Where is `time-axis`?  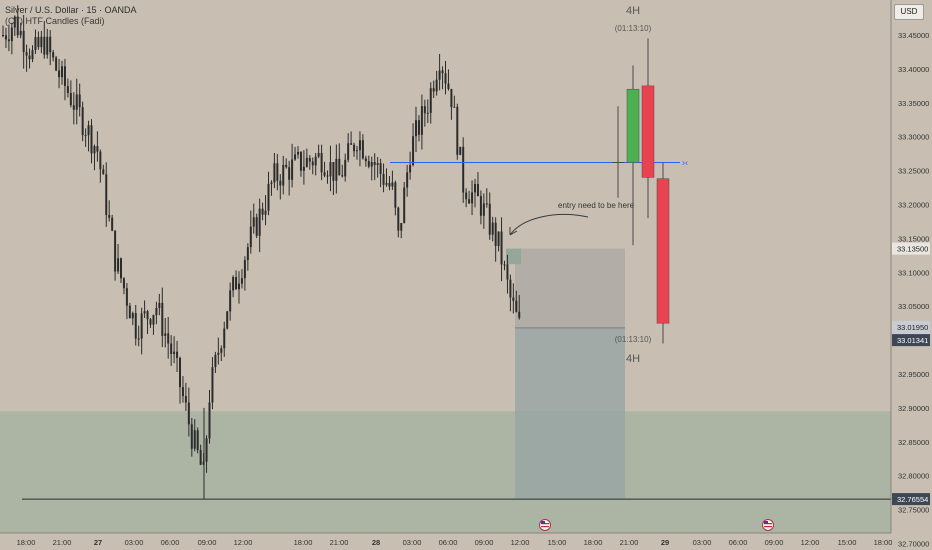 time-axis is located at coordinates (445, 541).